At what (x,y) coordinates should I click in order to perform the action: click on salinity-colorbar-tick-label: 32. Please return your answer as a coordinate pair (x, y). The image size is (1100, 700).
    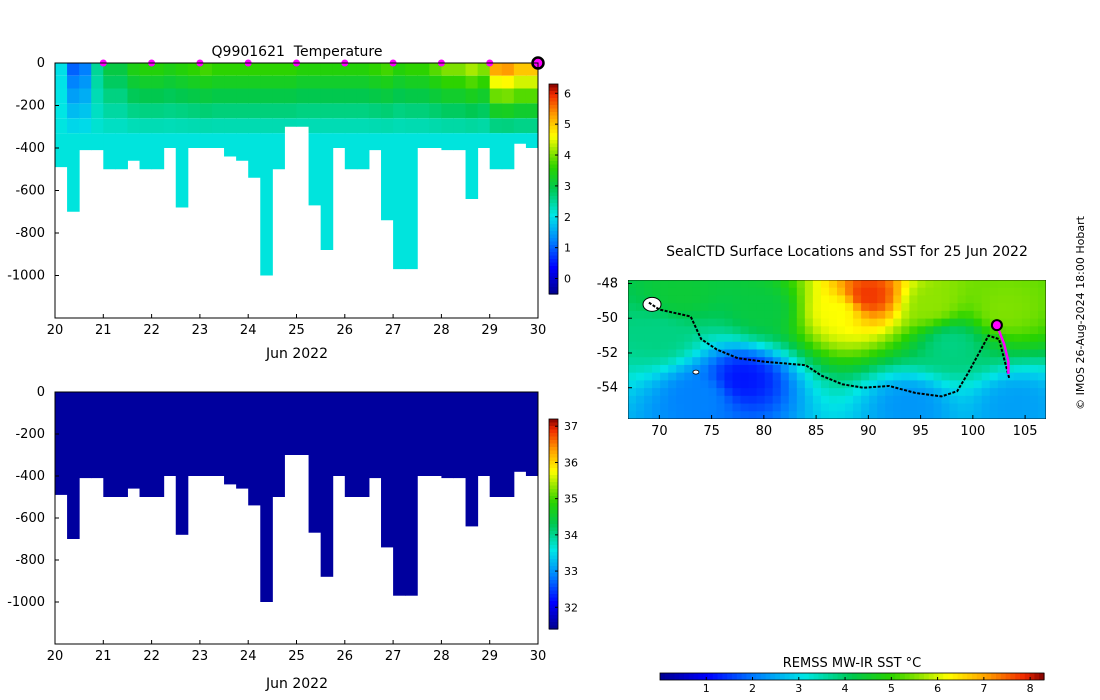
    Looking at the image, I should click on (571, 607).